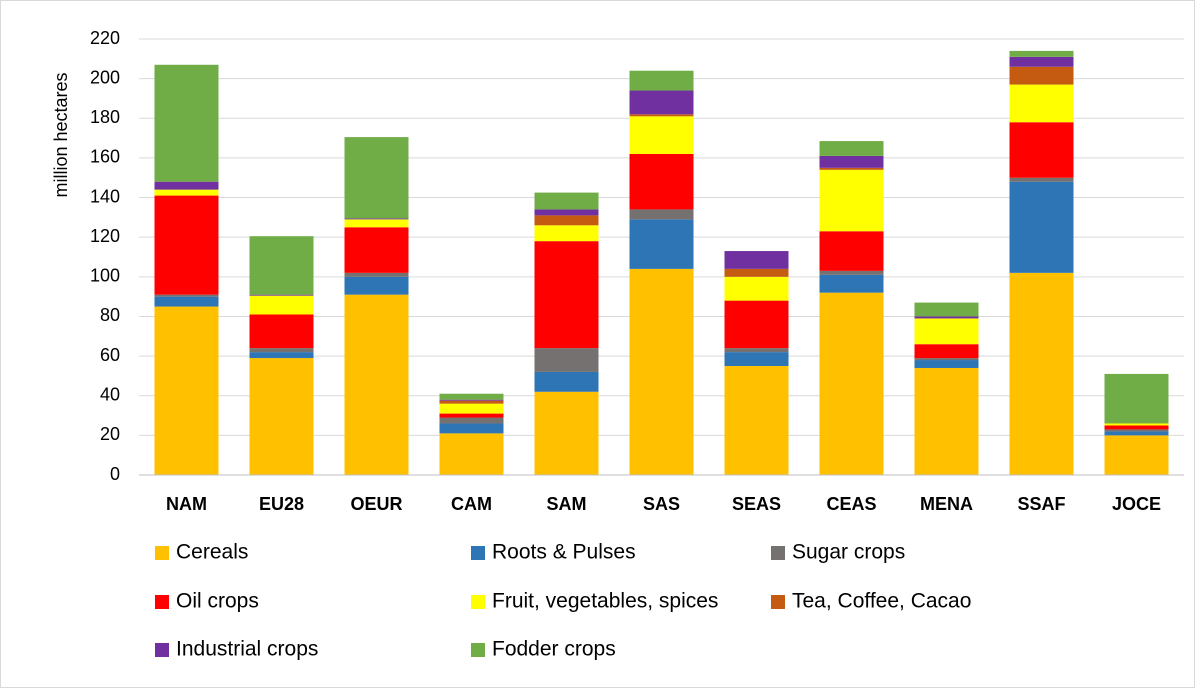 The image size is (1195, 688). Describe the element at coordinates (212, 552) in the screenshot. I see `legend-label: Cereals` at that location.